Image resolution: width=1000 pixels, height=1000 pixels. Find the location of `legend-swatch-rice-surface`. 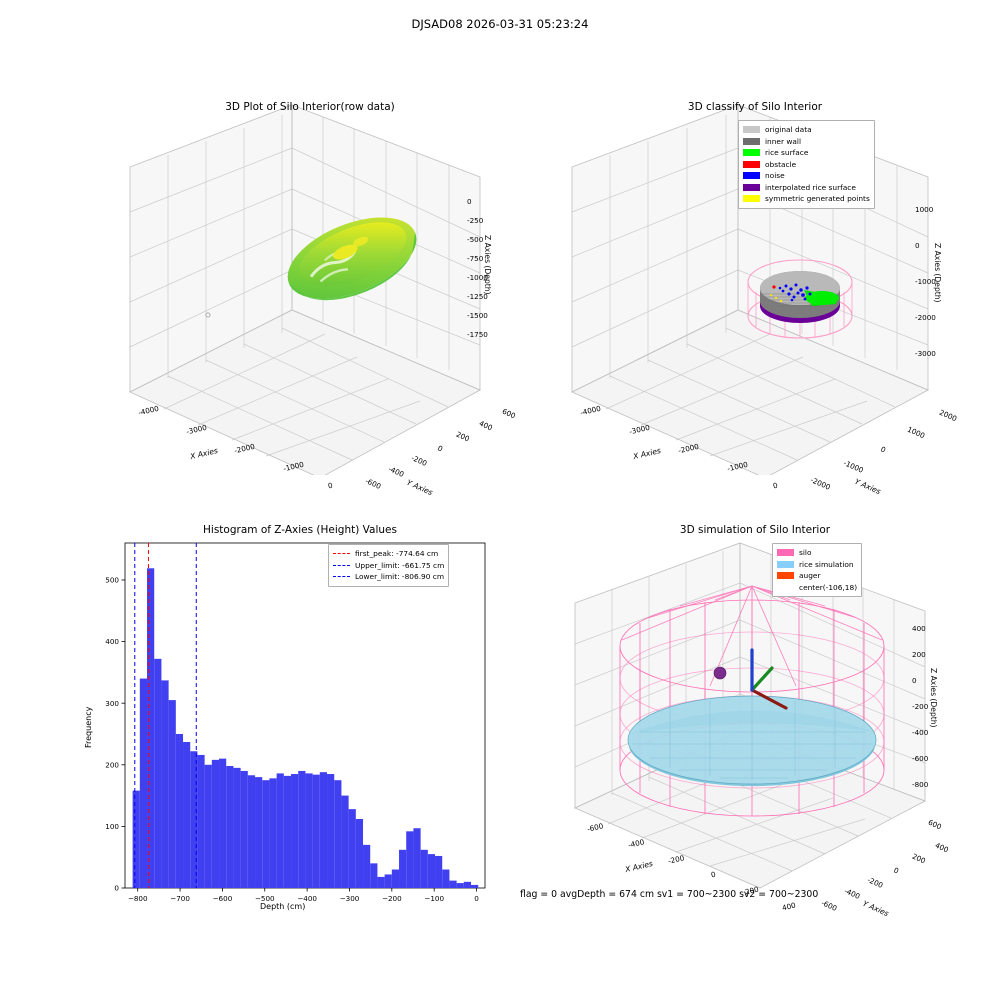

legend-swatch-rice-surface is located at coordinates (751, 153).